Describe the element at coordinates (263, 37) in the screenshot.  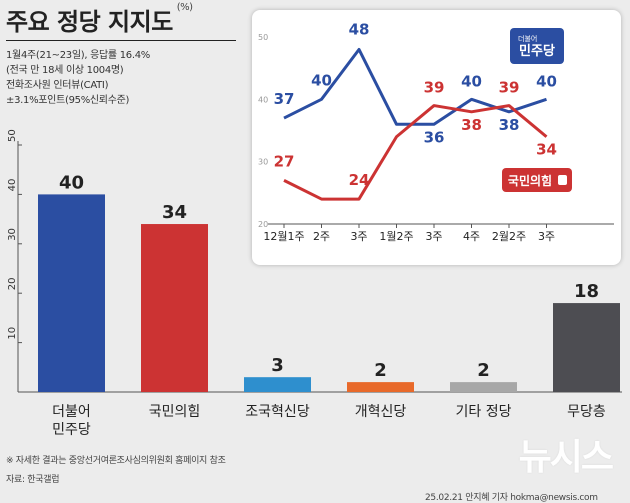
I see `inset-y-tick-label: 50` at that location.